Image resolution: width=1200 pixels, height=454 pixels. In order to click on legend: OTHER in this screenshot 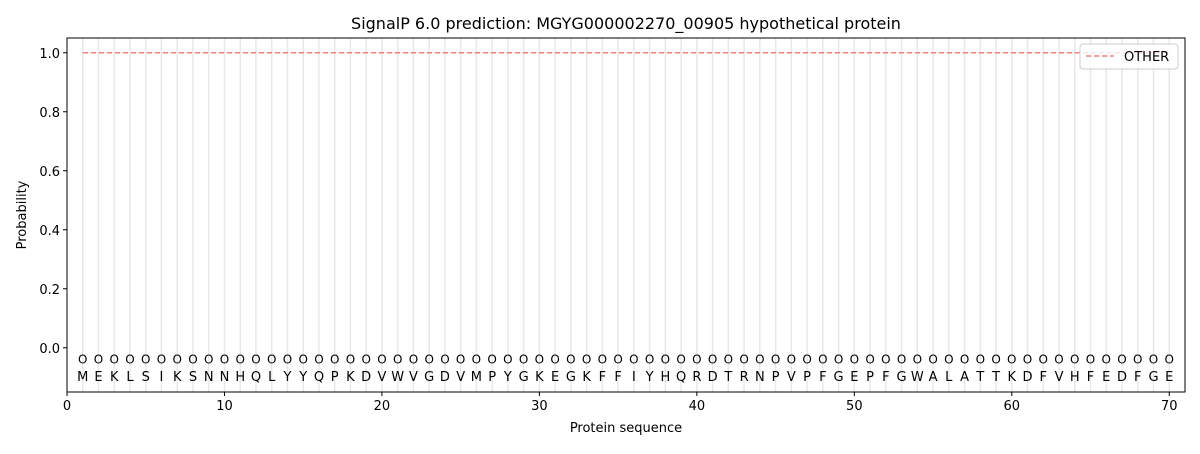, I will do `click(1129, 56)`.